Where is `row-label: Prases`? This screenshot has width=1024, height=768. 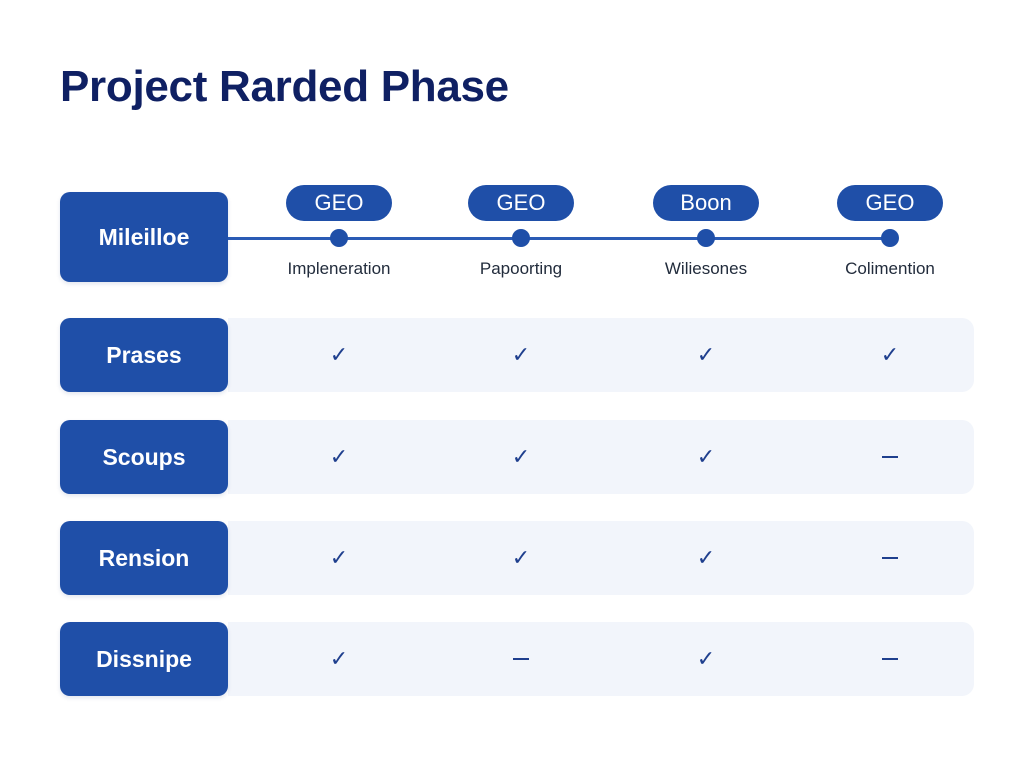 row-label: Prases is located at coordinates (144, 355).